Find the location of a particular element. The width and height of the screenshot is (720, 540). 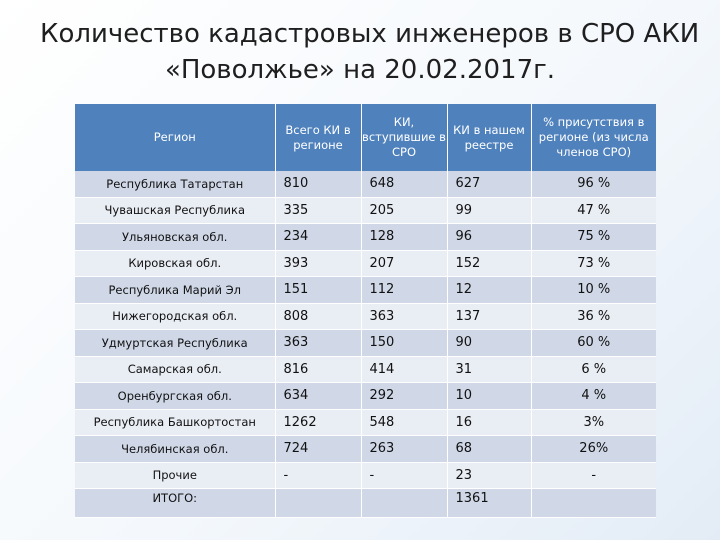

cell-registry: 16 is located at coordinates (489, 422).